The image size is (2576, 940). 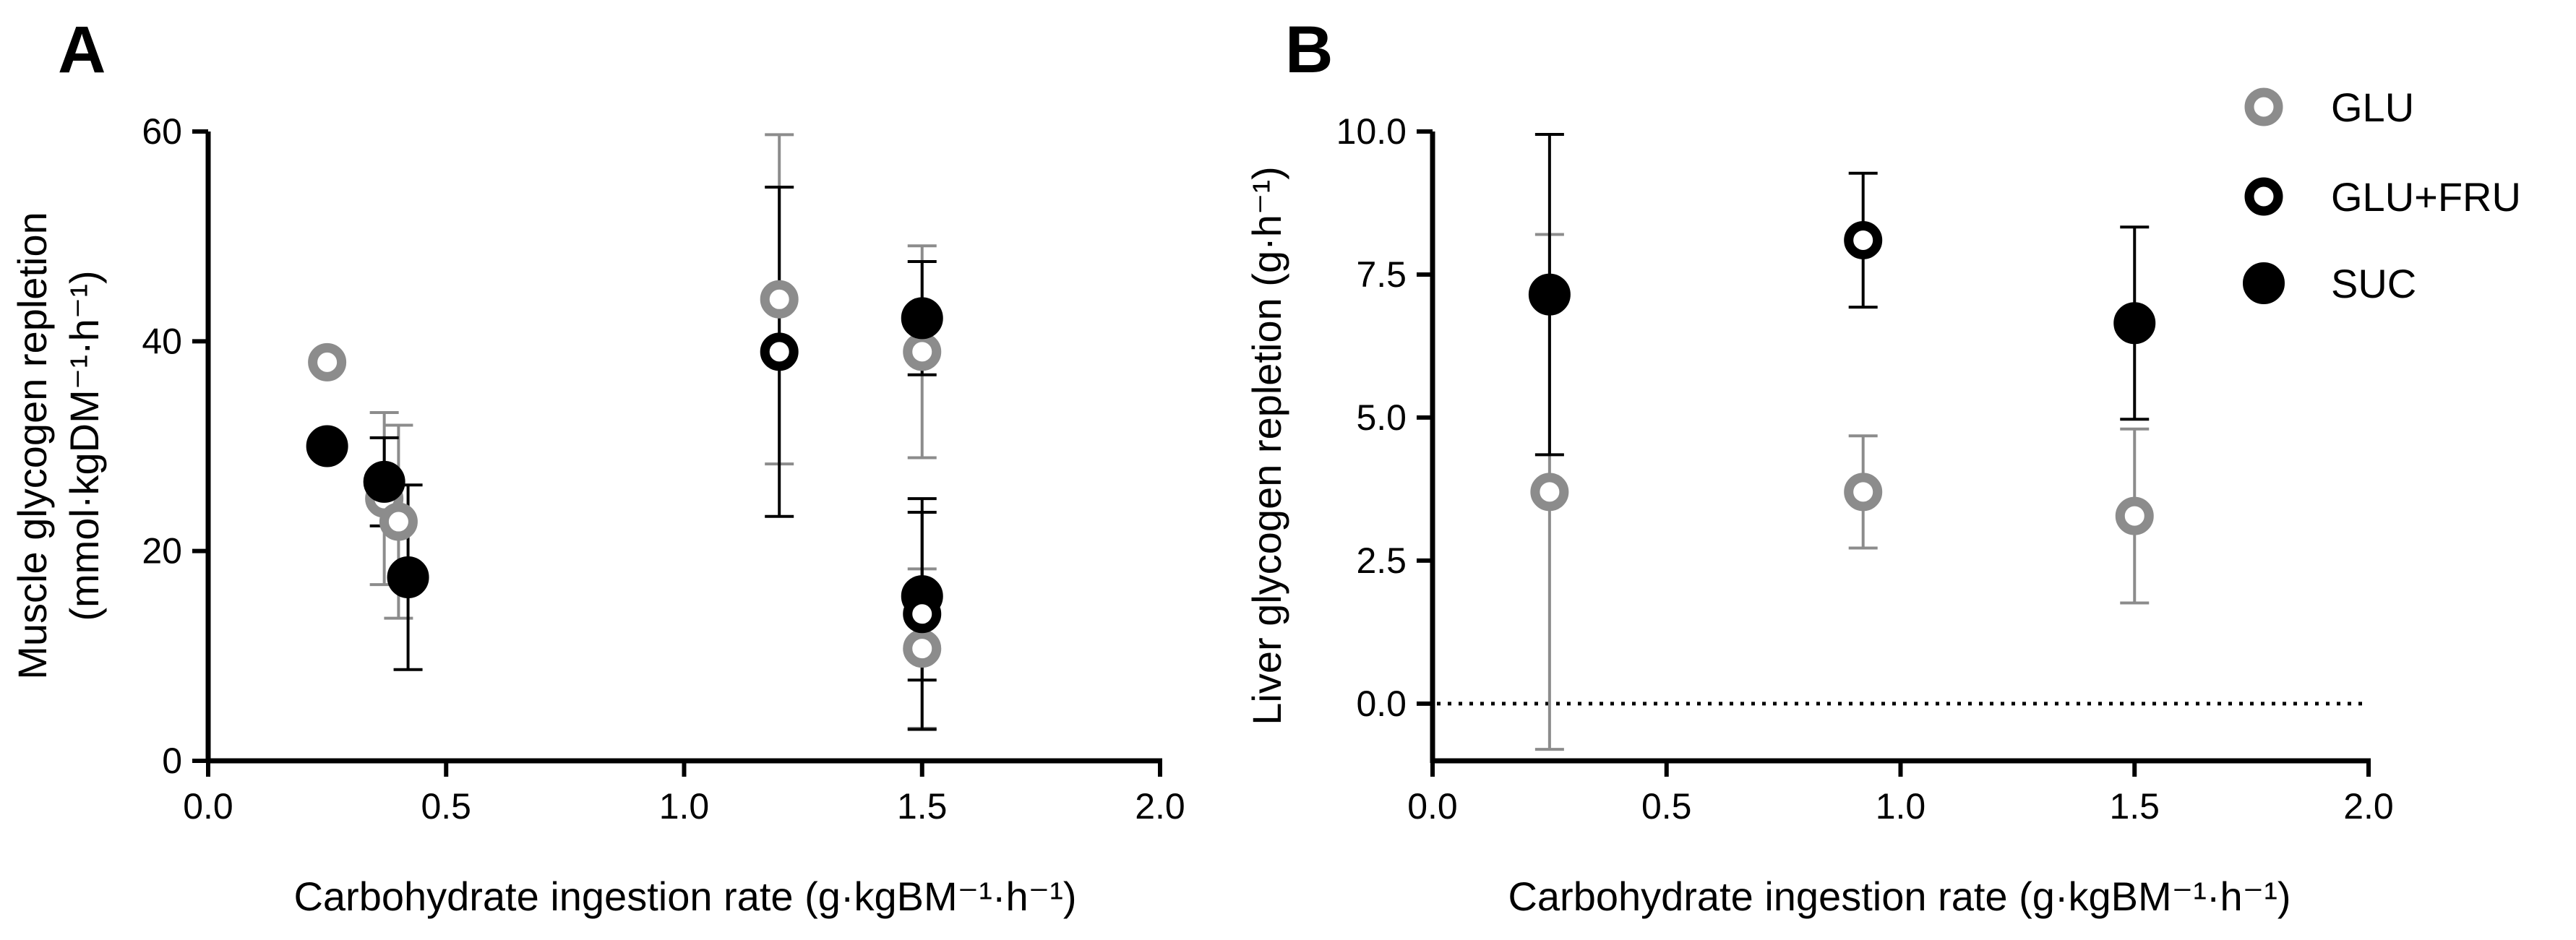 I want to click on panel-b-x-tick-label: 1.0, so click(x=1901, y=806).